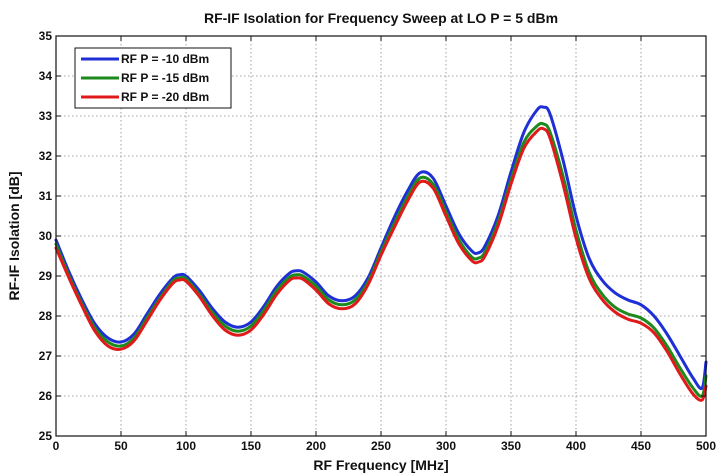 This screenshot has width=718, height=474. What do you see at coordinates (46, 436) in the screenshot?
I see `y-tick-label: 25` at bounding box center [46, 436].